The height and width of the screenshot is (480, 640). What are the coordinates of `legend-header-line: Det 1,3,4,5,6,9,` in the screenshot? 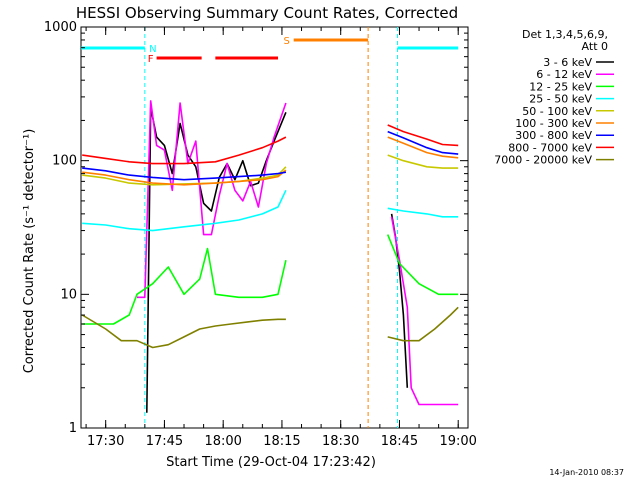 It's located at (565, 34).